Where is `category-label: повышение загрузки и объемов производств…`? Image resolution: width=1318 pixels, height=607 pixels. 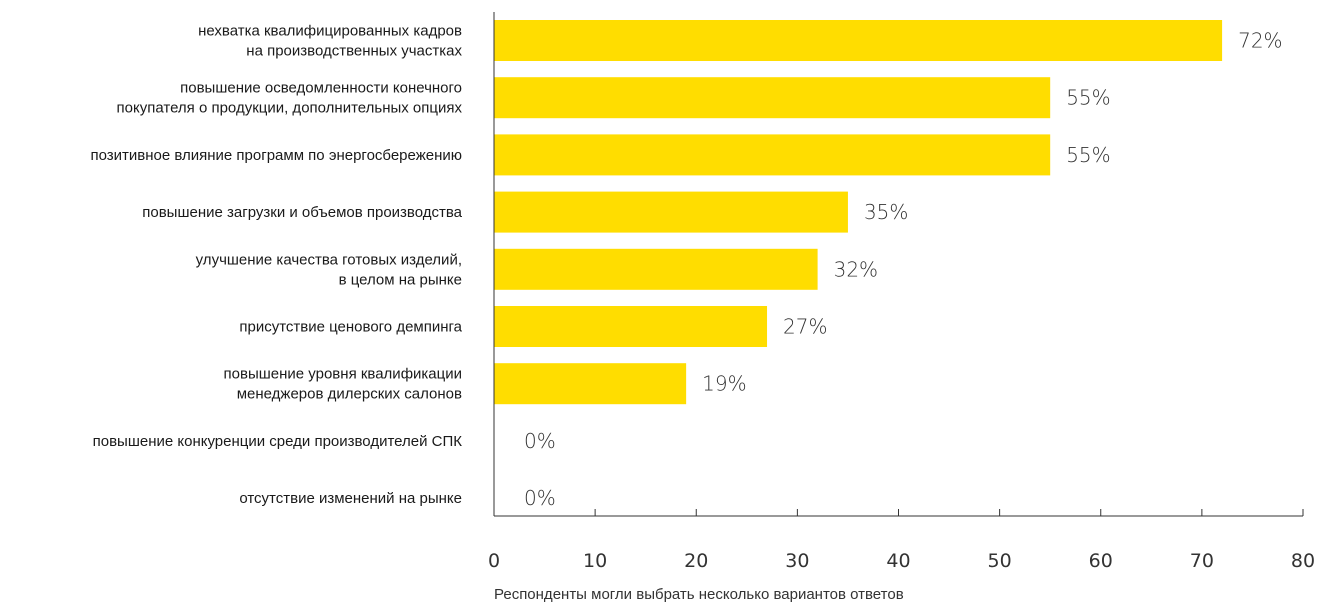 category-label: повышение загрузки и объемов производств… is located at coordinates (302, 212).